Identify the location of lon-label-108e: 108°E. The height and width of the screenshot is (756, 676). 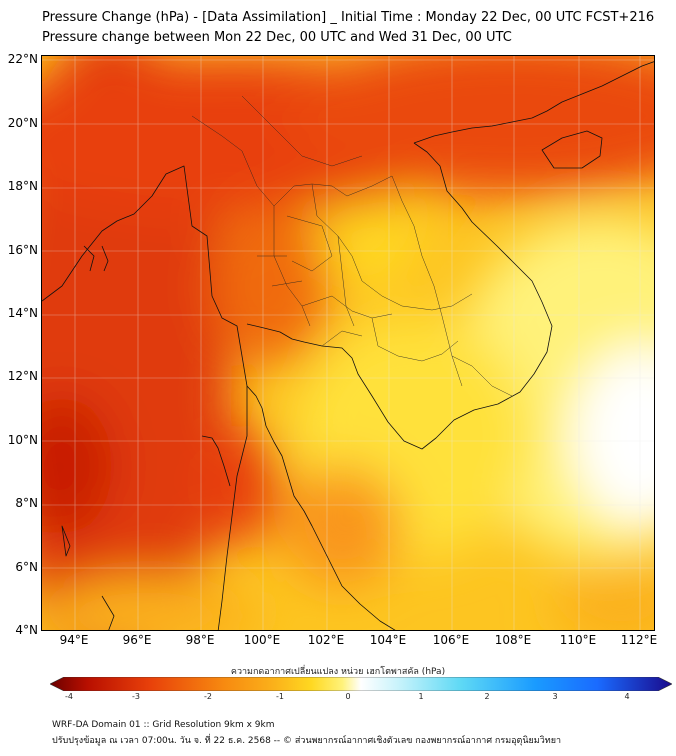
(513, 640).